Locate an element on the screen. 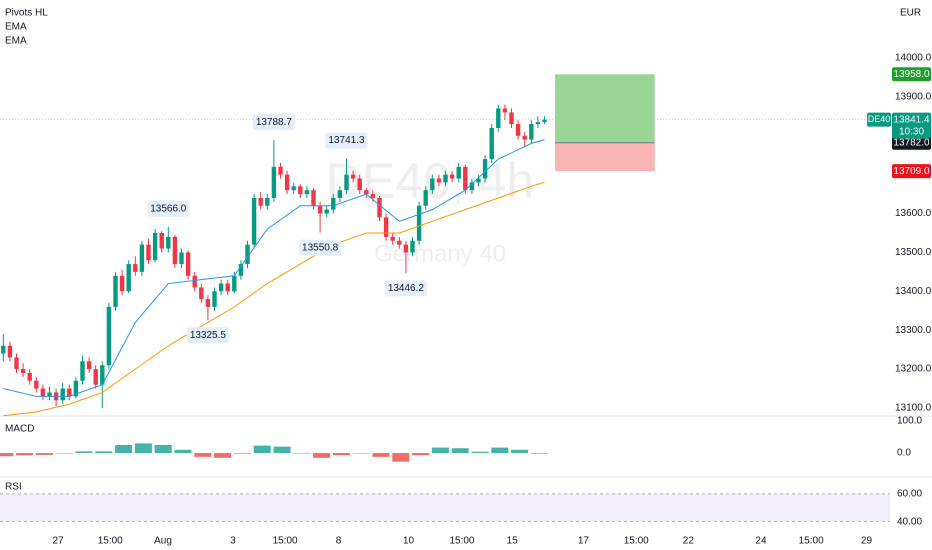 The image size is (932, 550). stop-tag-box is located at coordinates (911, 171).